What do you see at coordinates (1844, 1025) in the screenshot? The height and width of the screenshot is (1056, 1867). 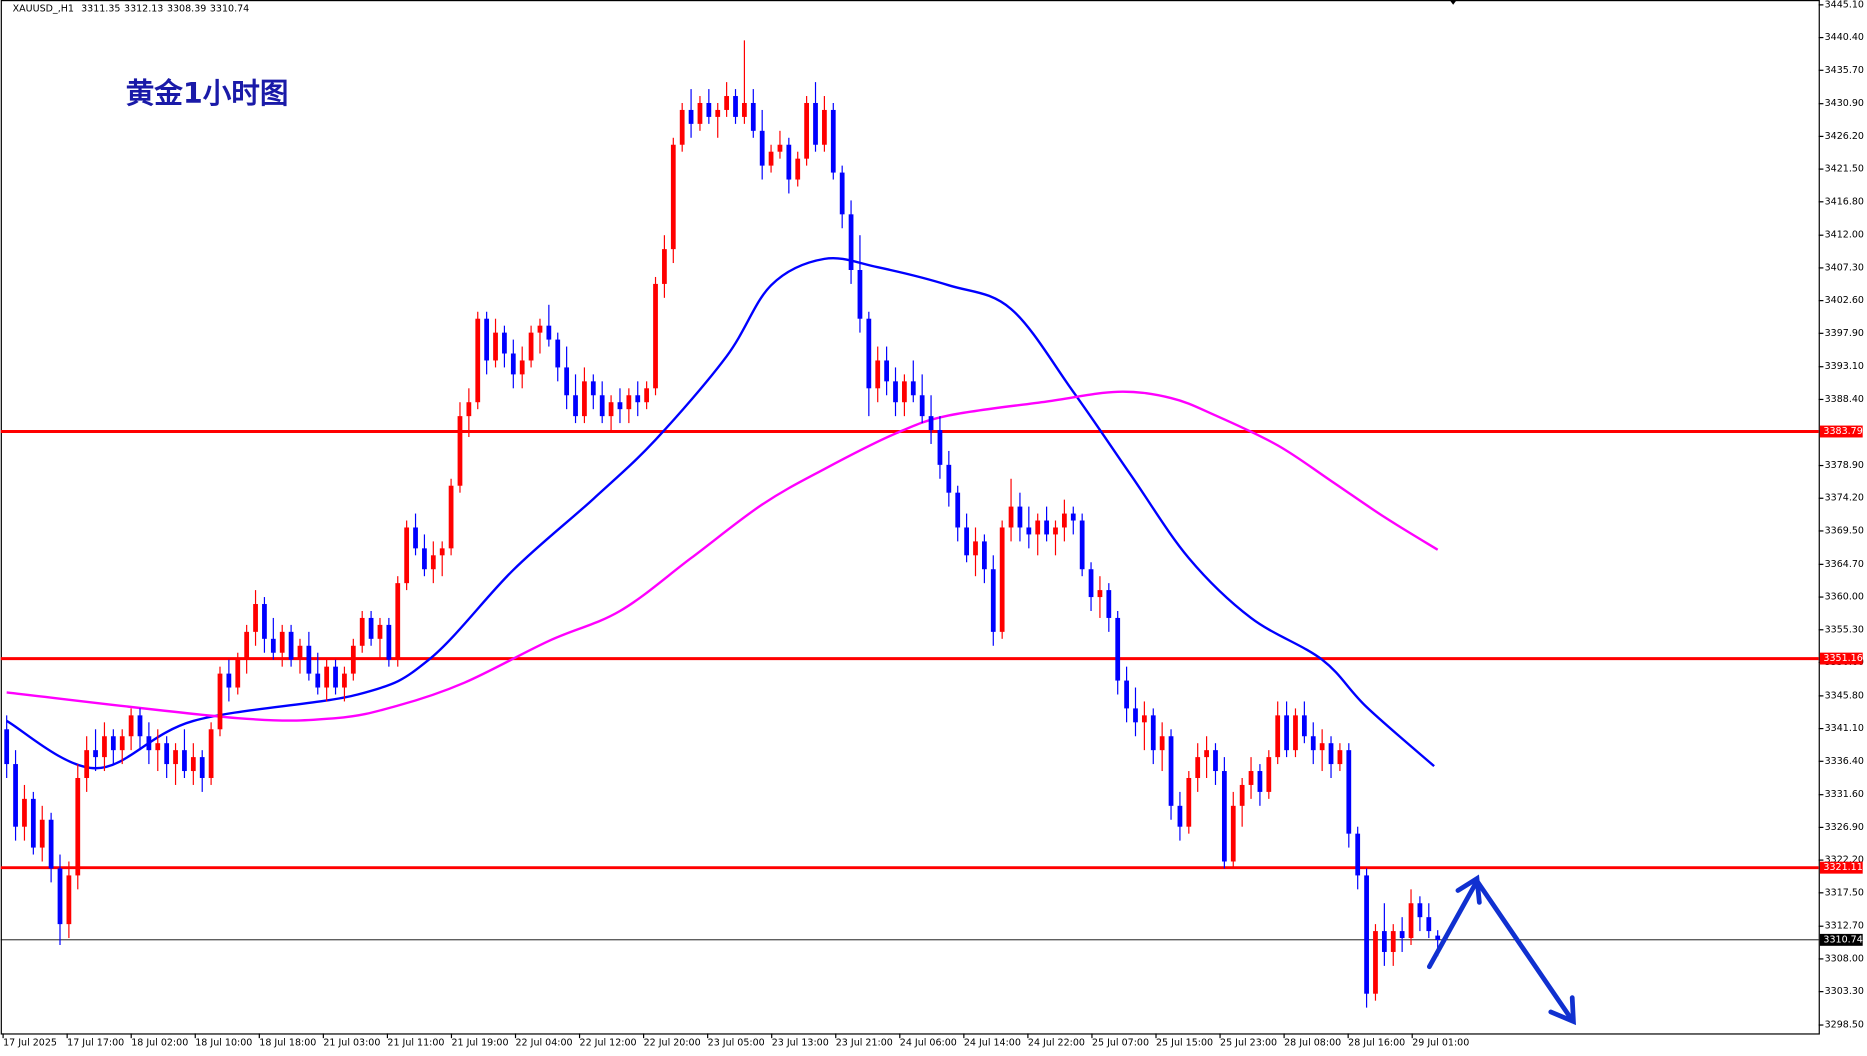 I see `y-tick-label: 3298.50` at bounding box center [1844, 1025].